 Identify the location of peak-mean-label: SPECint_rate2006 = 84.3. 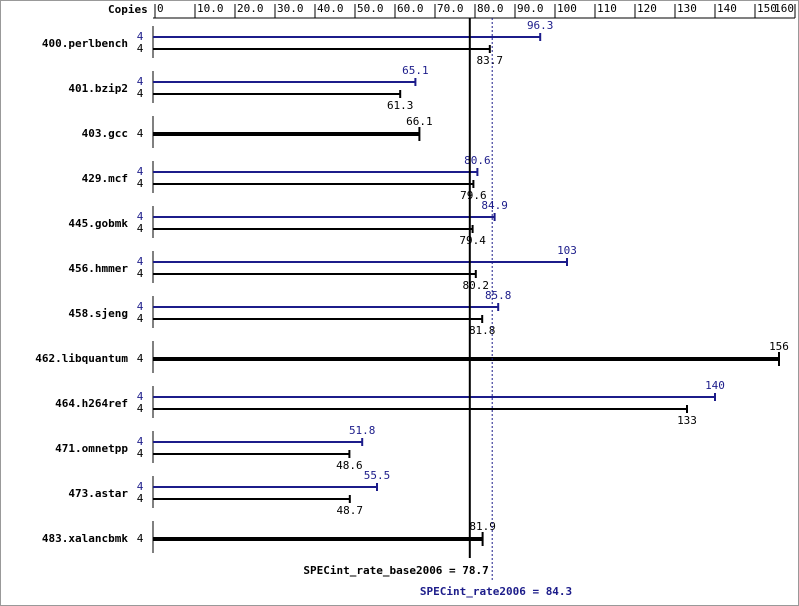
(496, 591).